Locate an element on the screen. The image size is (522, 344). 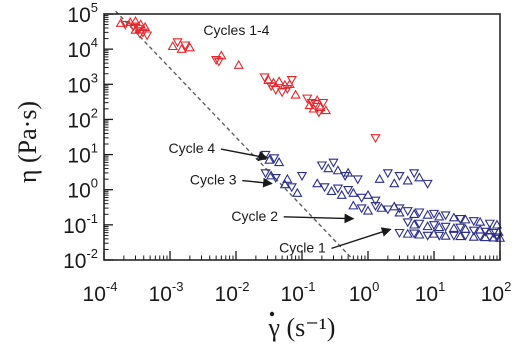
y-tick-label: 10⁻² is located at coordinates (80, 259).